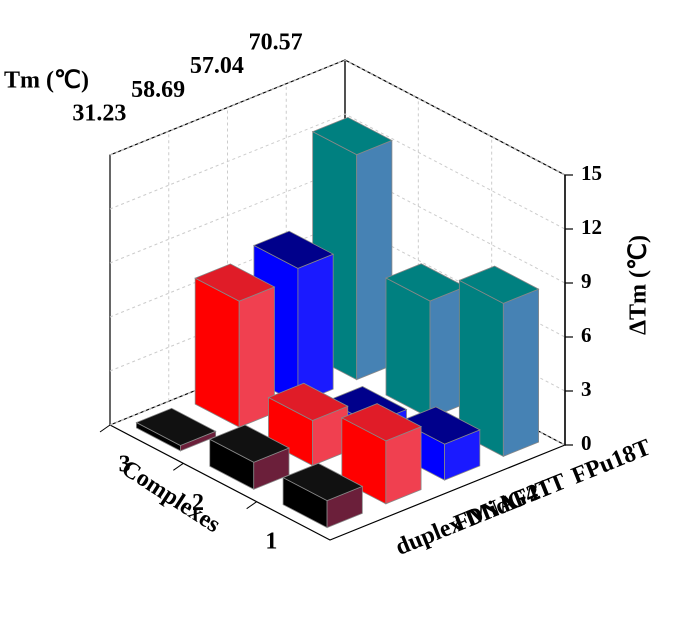 This screenshot has height=622, width=675. Describe the element at coordinates (171, 496) in the screenshot. I see `x-axis-title: Complexes` at that location.